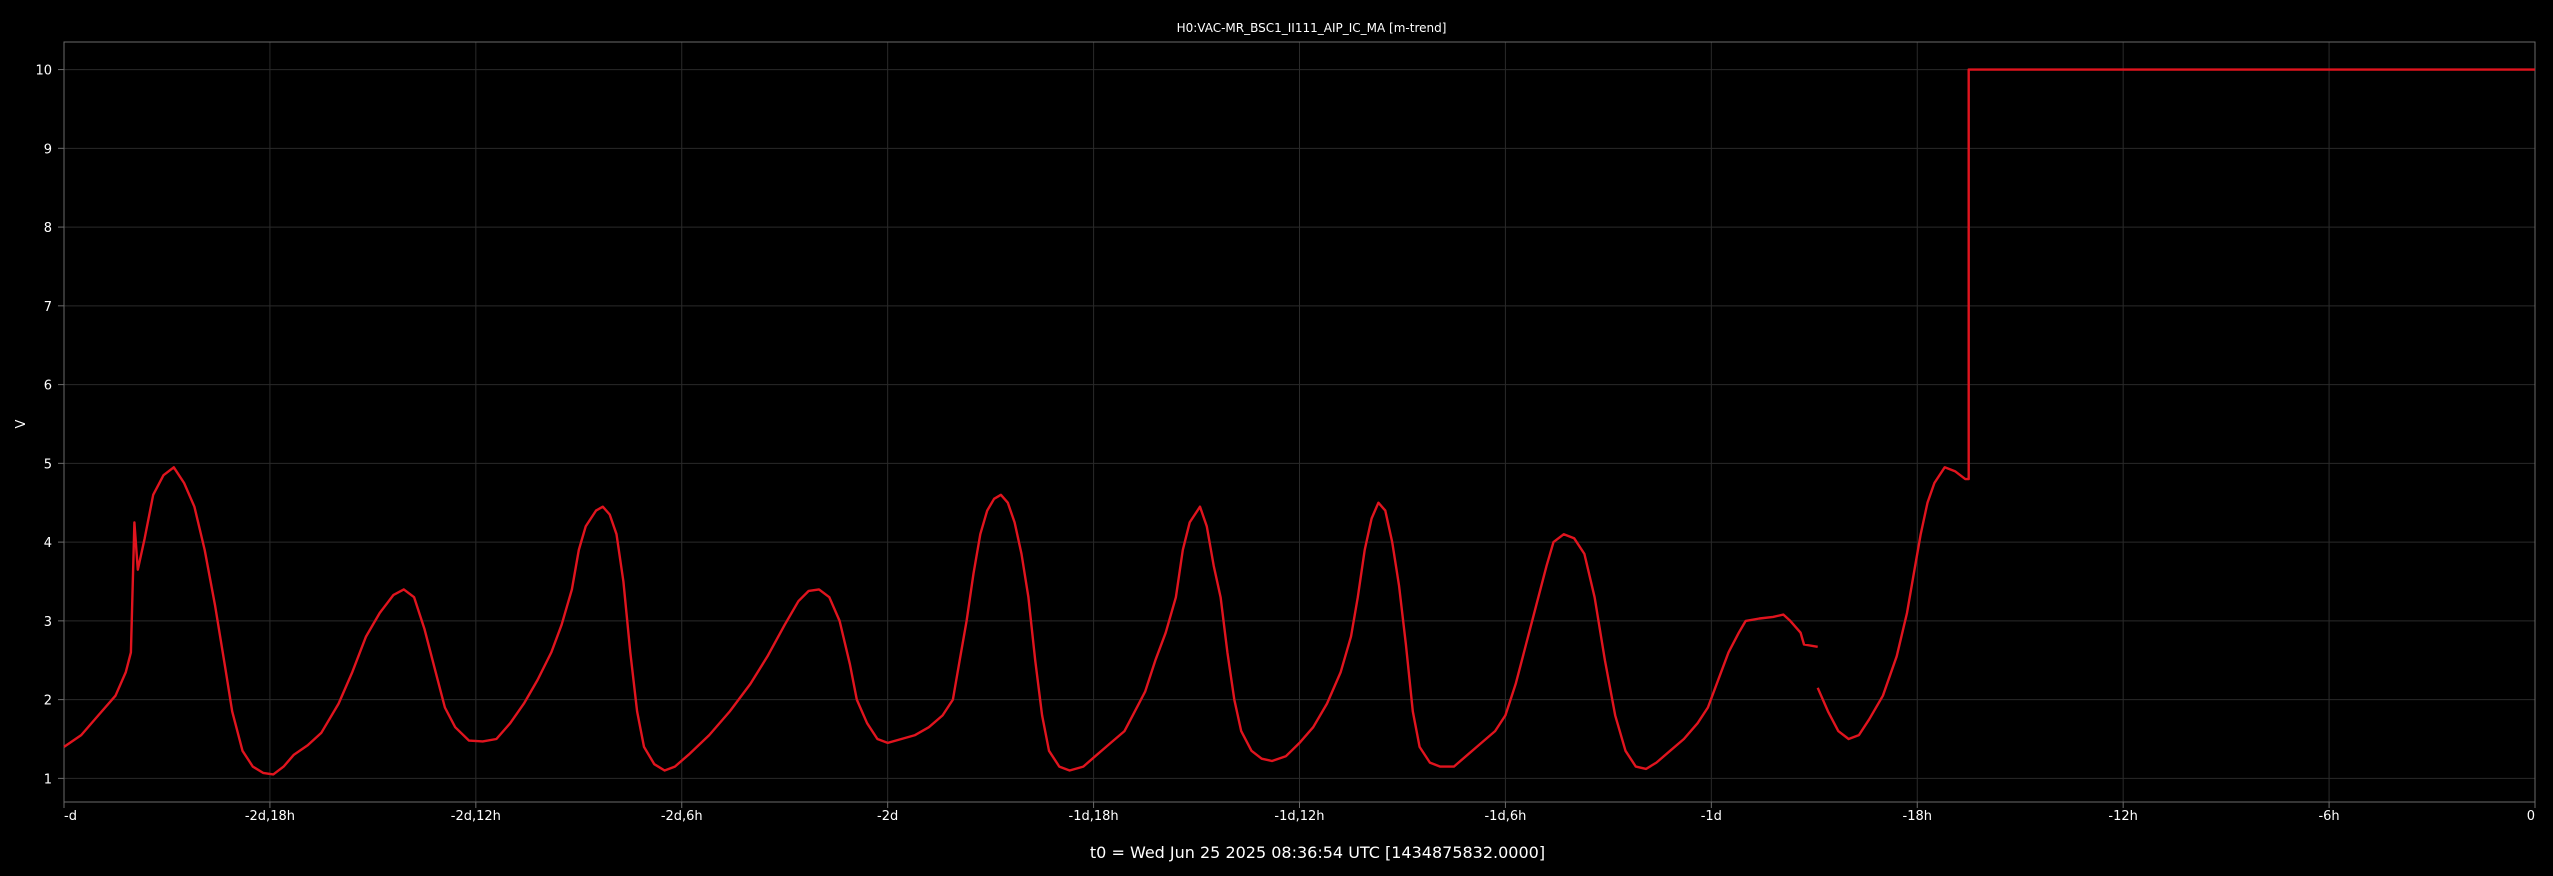 The height and width of the screenshot is (876, 2553). I want to click on x-tick-label: -2d,12h, so click(476, 816).